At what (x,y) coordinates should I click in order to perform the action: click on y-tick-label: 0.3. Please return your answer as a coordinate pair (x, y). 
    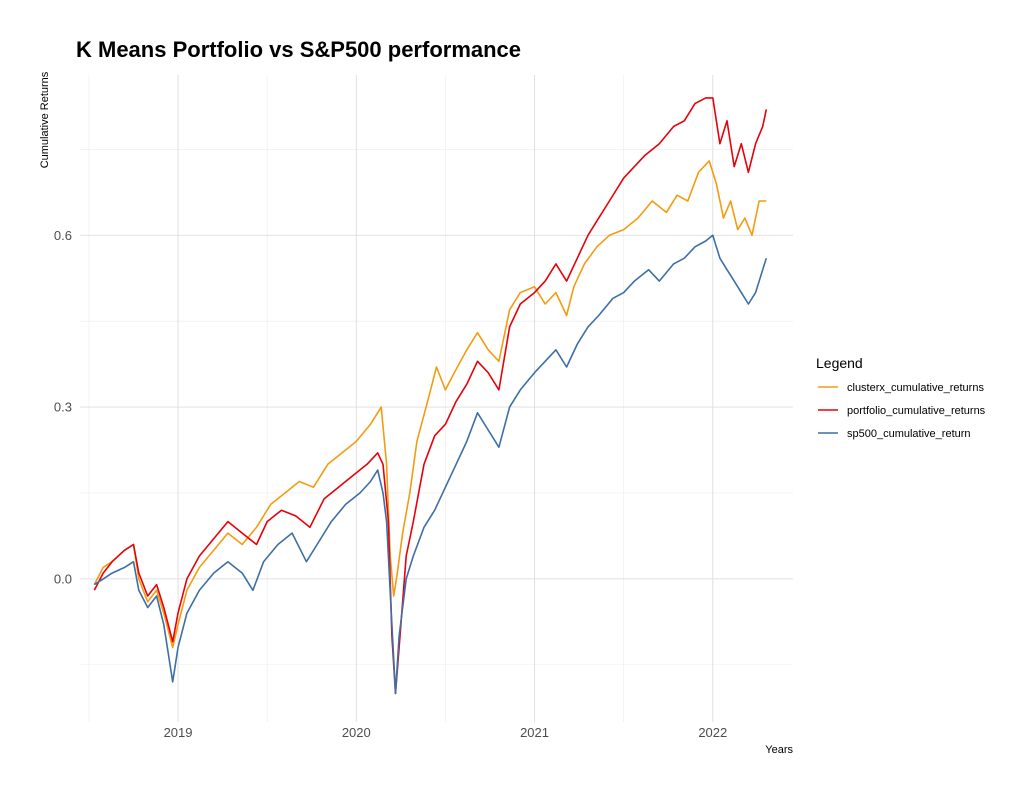
    Looking at the image, I should click on (63, 407).